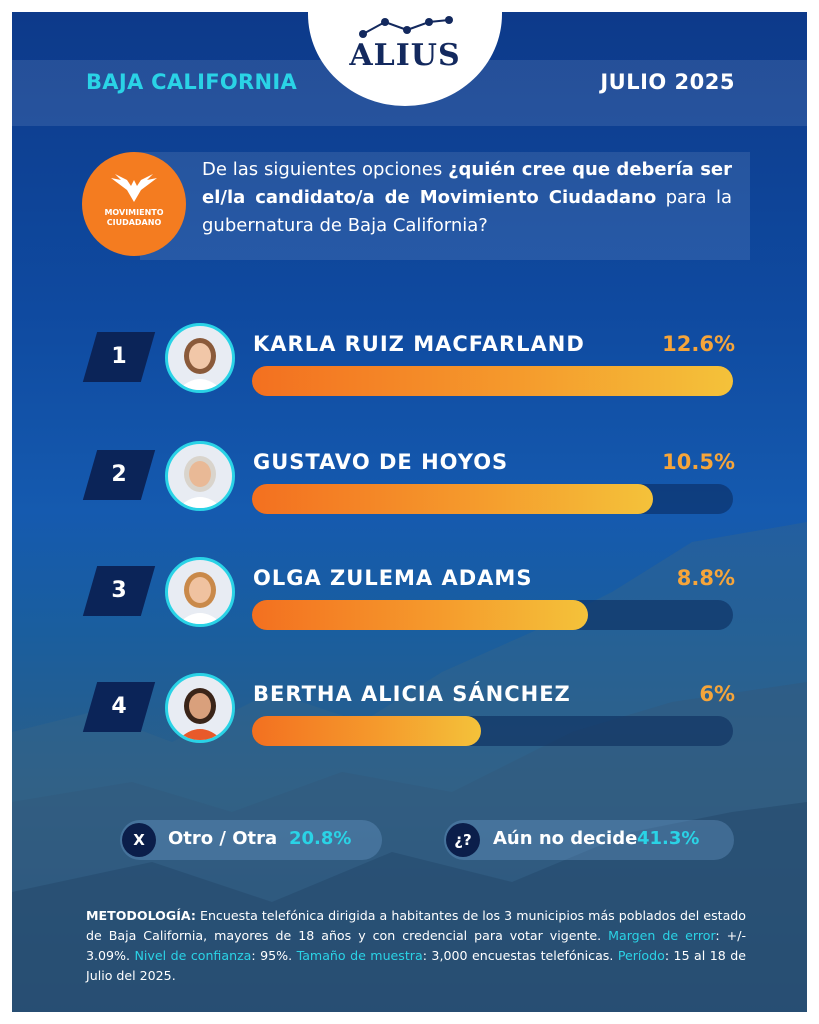  I want to click on margin-text: : +/- 3.09%., so click(416, 945).